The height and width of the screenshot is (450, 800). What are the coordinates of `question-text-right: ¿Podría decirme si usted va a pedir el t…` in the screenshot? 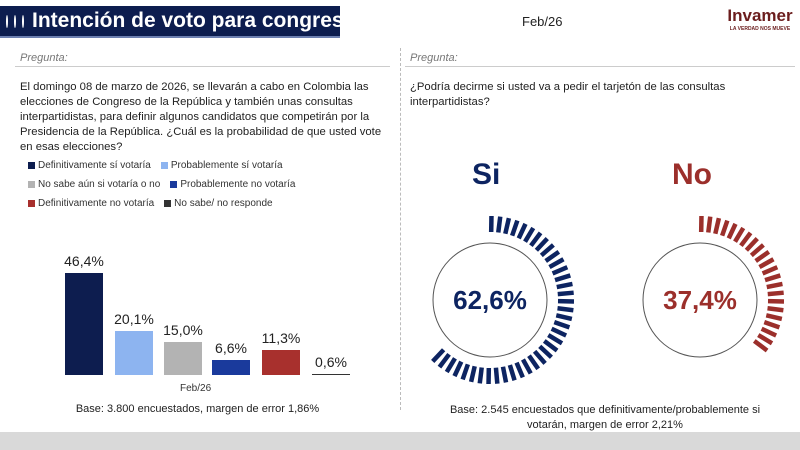 It's located at (568, 94).